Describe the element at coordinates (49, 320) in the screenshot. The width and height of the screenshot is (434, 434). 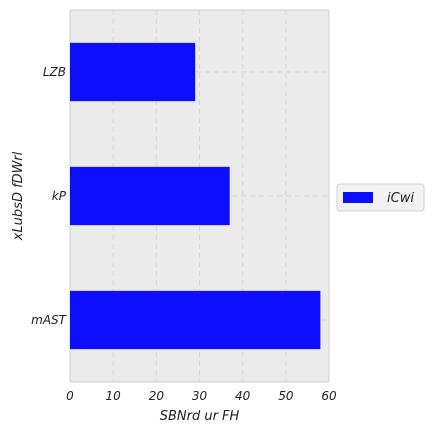
I see `y-tick-label: mAST` at that location.